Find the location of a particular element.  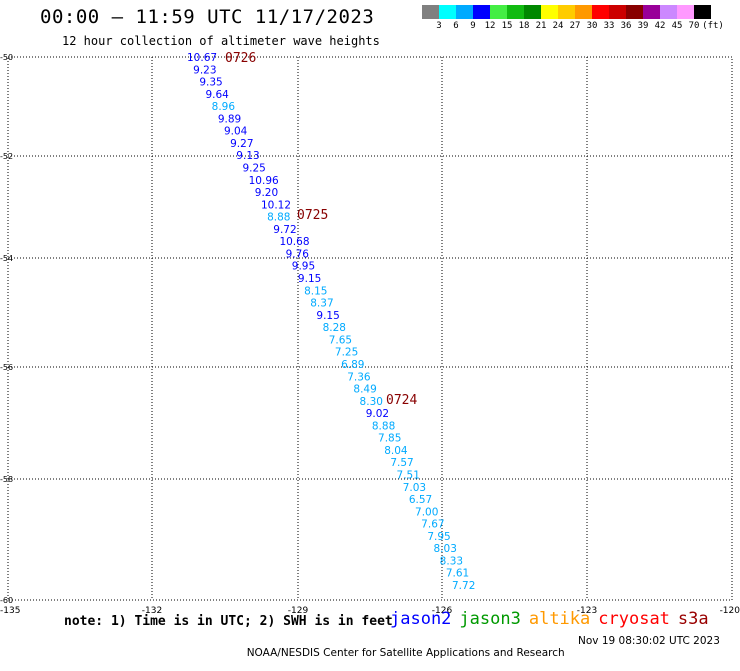

legend-label: 9 is located at coordinates (473, 26).